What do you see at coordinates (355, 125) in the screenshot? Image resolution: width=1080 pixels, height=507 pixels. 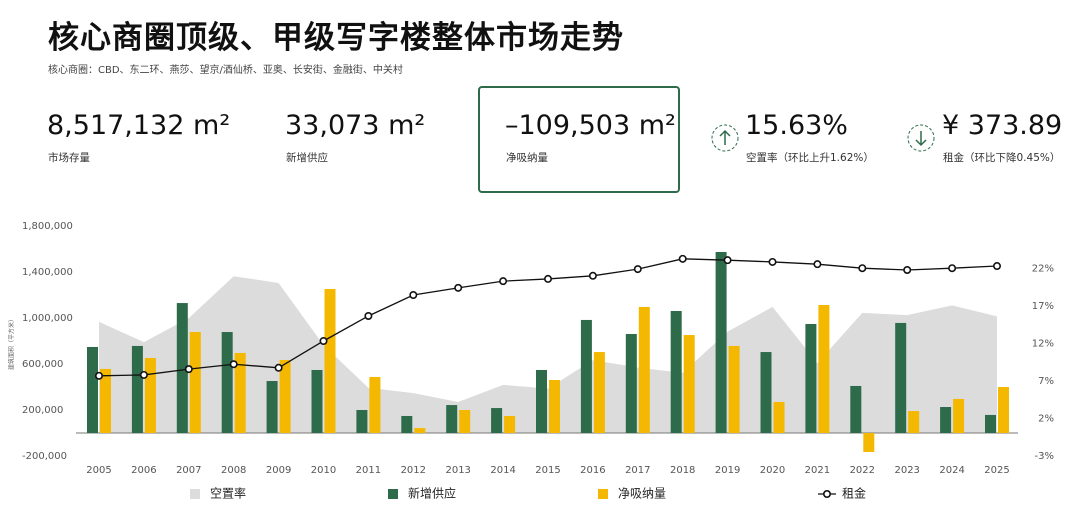 I see `kpi-value: 33,073 m²` at bounding box center [355, 125].